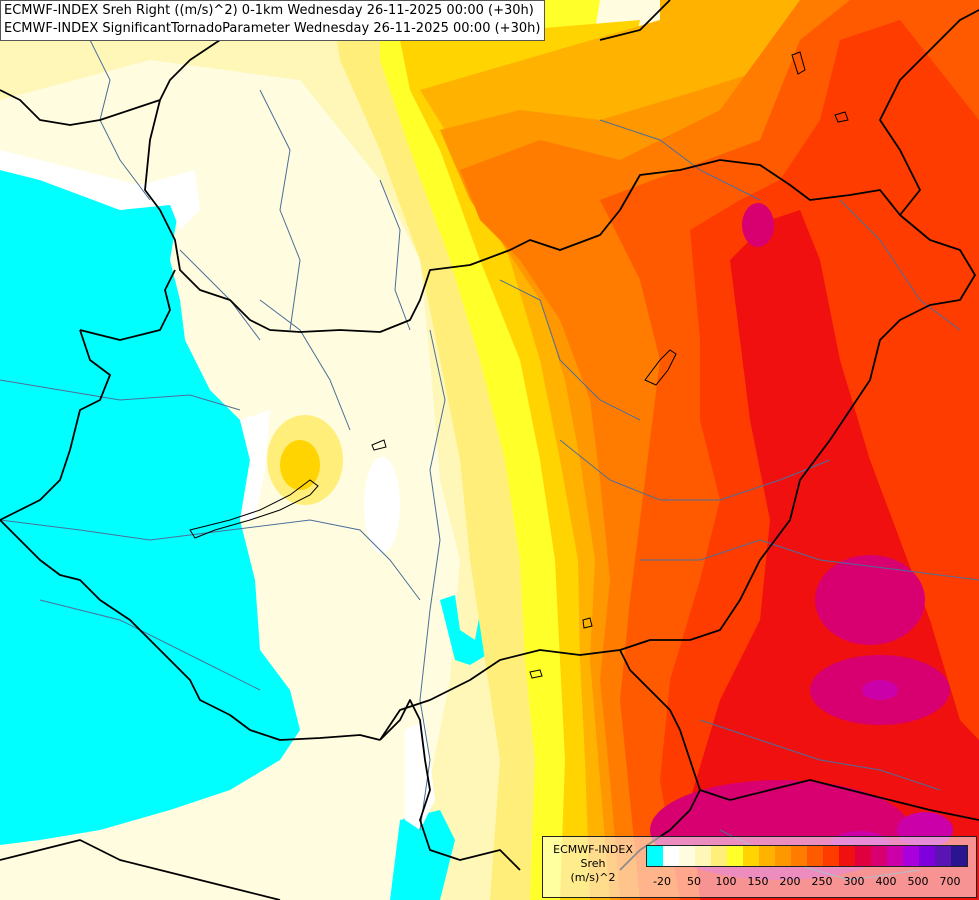 This screenshot has width=979, height=900. I want to click on field-cyan-south, so click(422, 855).